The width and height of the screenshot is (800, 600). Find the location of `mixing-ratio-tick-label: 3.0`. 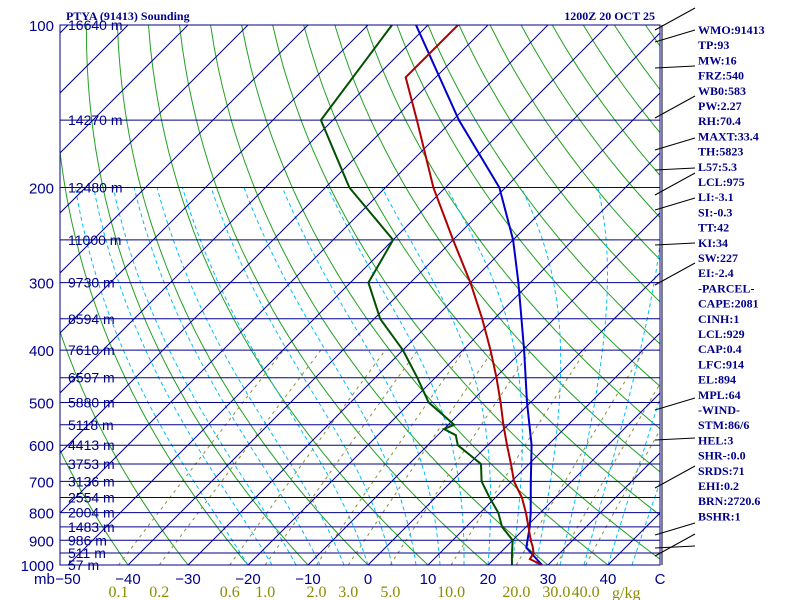

mixing-ratio-tick-label: 3.0 is located at coordinates (348, 592).